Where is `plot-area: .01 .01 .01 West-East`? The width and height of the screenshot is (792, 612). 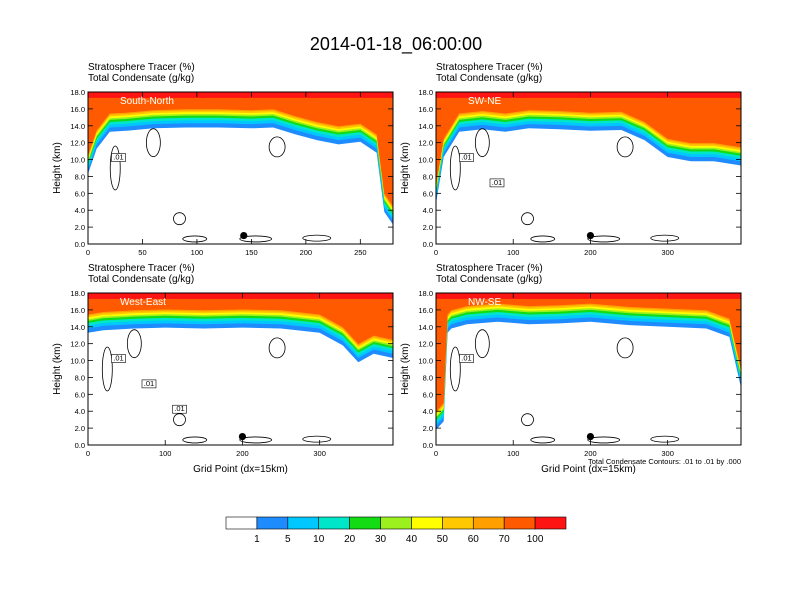
plot-area: .01 .01 .01 West-East is located at coordinates (240, 369).